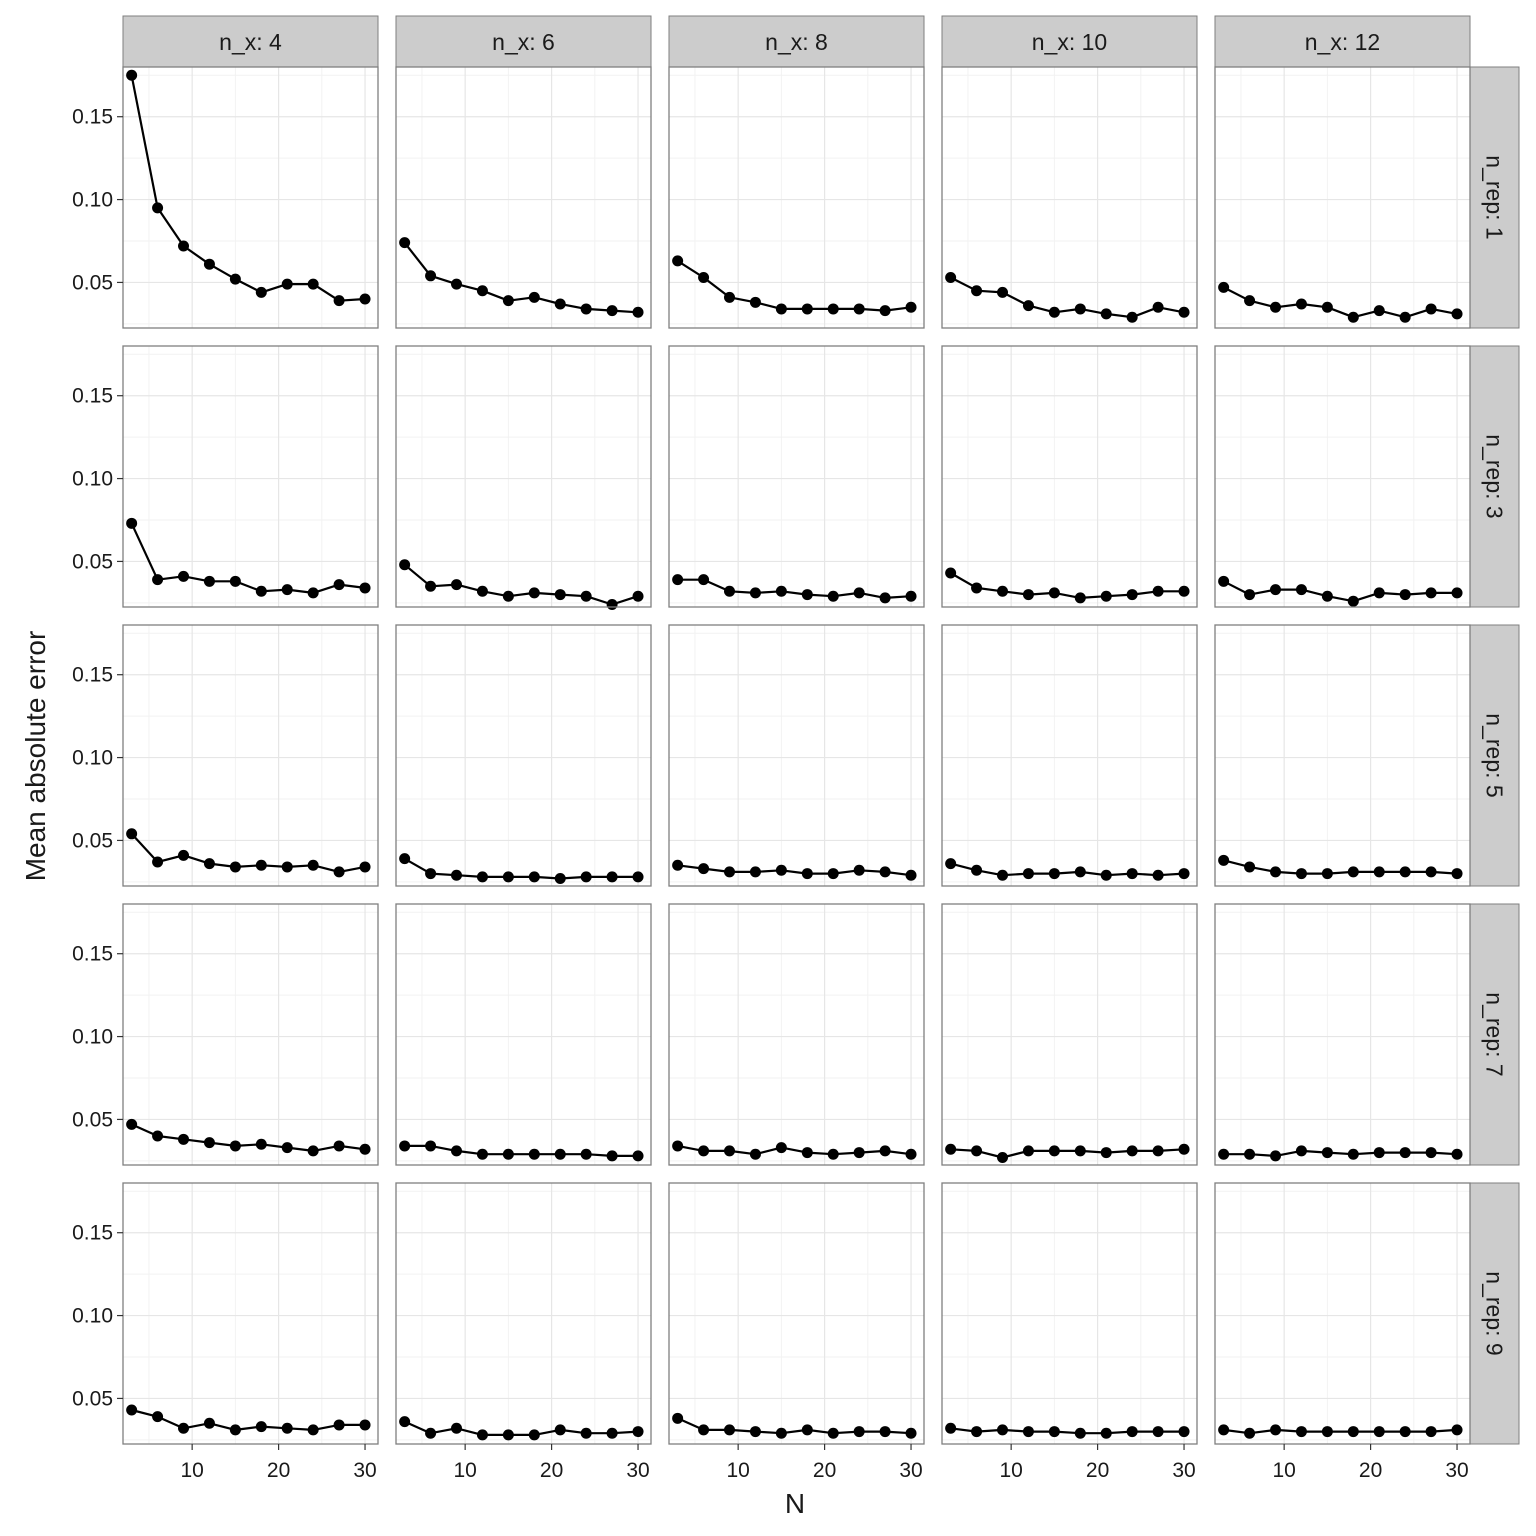 The image size is (1536, 1536). Describe the element at coordinates (1495, 755) in the screenshot. I see `row-strip-label: n_rep: 5` at that location.